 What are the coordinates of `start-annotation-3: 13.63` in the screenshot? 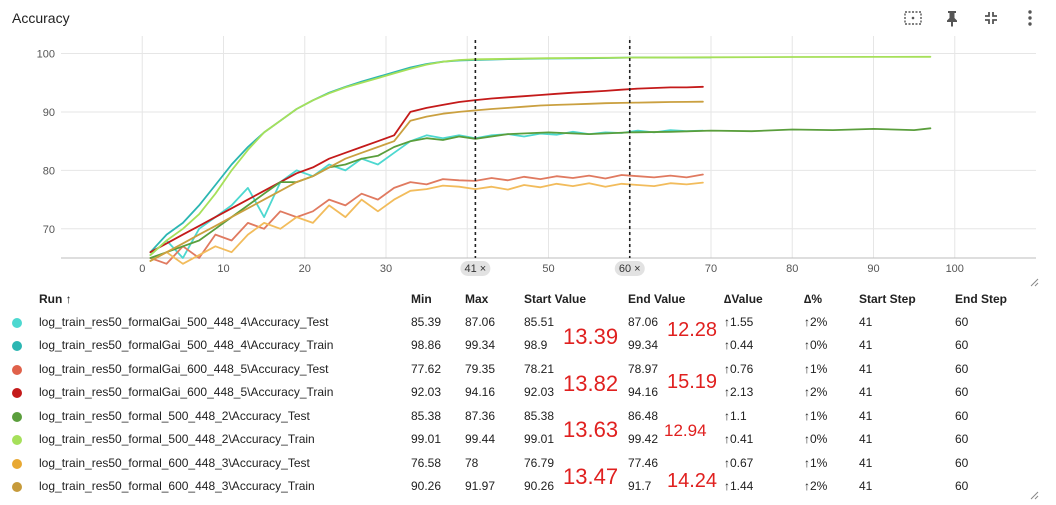 It's located at (591, 429).